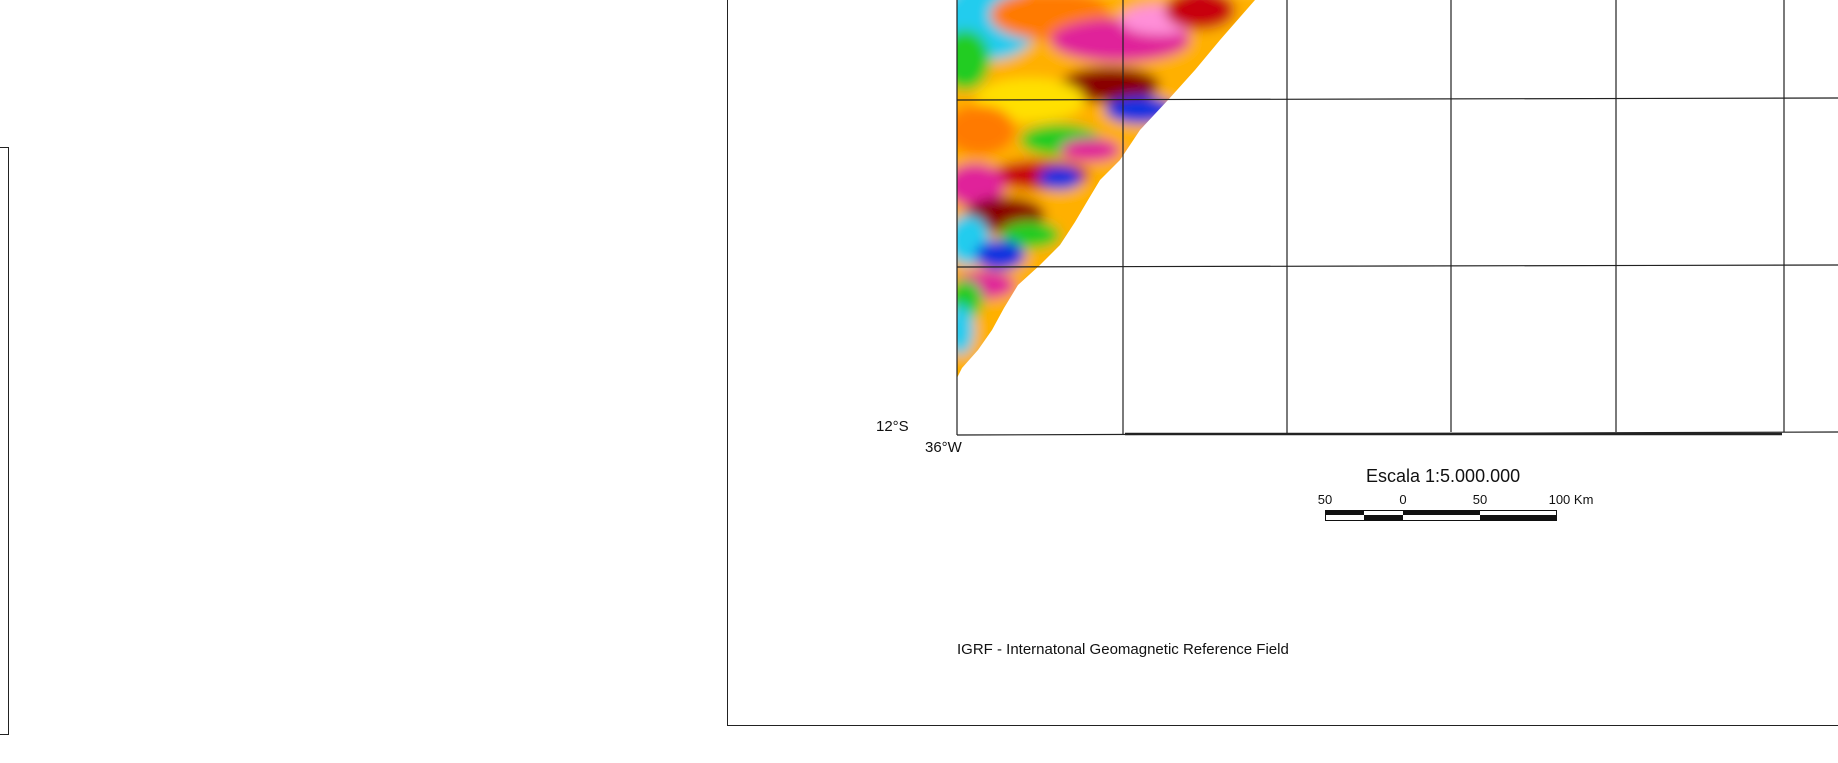  What do you see at coordinates (4, 441) in the screenshot?
I see `left-panel-frame` at bounding box center [4, 441].